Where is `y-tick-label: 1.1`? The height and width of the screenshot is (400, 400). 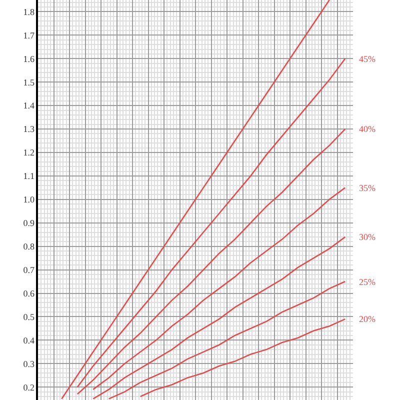 y-tick-label: 1.1 is located at coordinates (28, 176).